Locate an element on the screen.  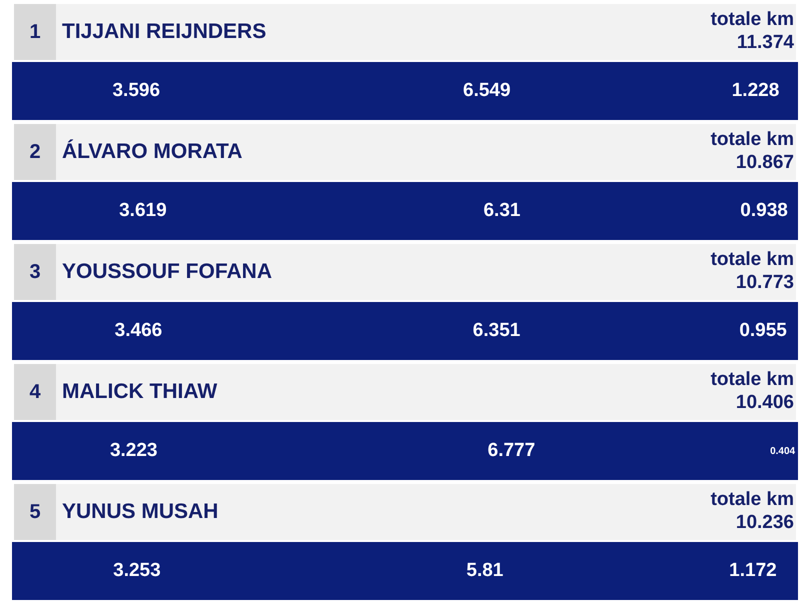
data-label: 3.596 is located at coordinates (136, 91).